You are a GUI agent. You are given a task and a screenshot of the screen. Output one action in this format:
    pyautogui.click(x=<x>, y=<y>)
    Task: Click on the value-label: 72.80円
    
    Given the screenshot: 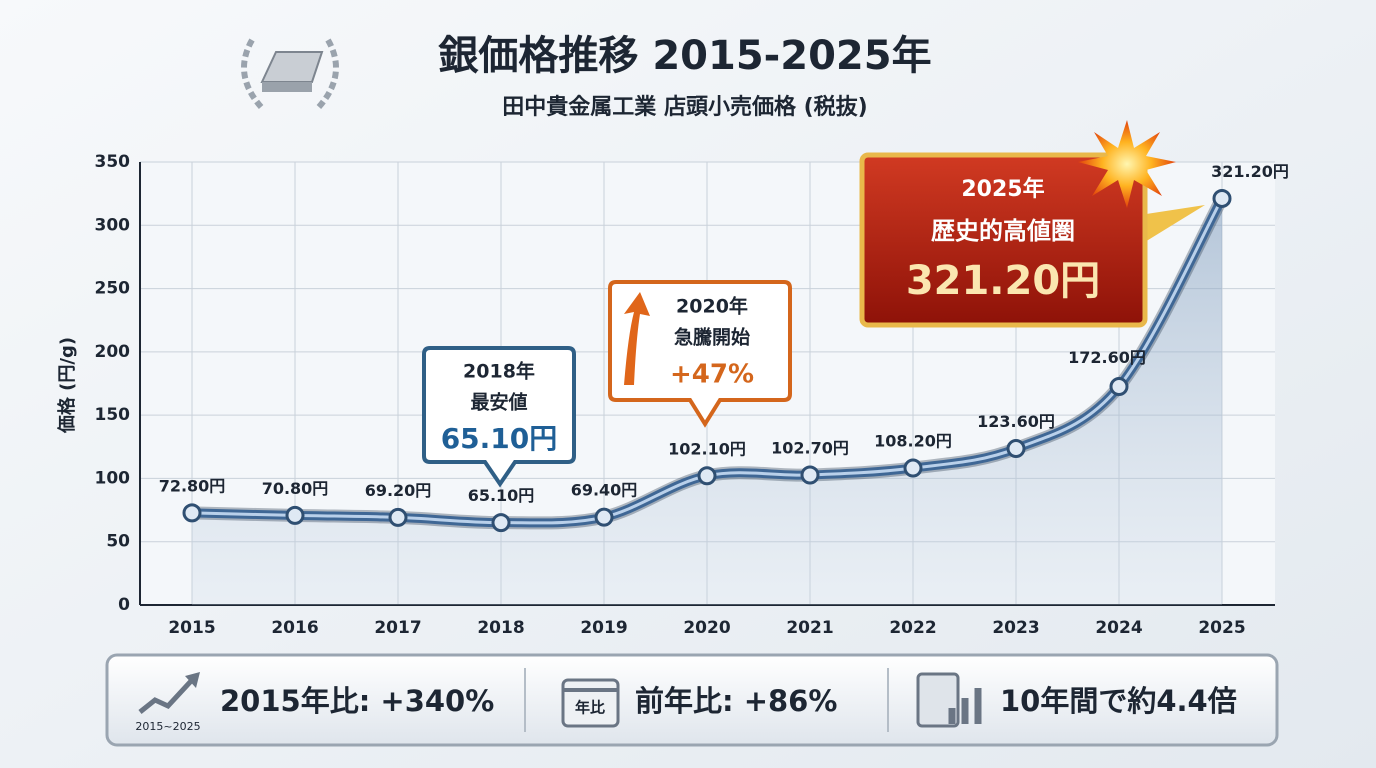 What is the action you would take?
    pyautogui.click(x=192, y=485)
    